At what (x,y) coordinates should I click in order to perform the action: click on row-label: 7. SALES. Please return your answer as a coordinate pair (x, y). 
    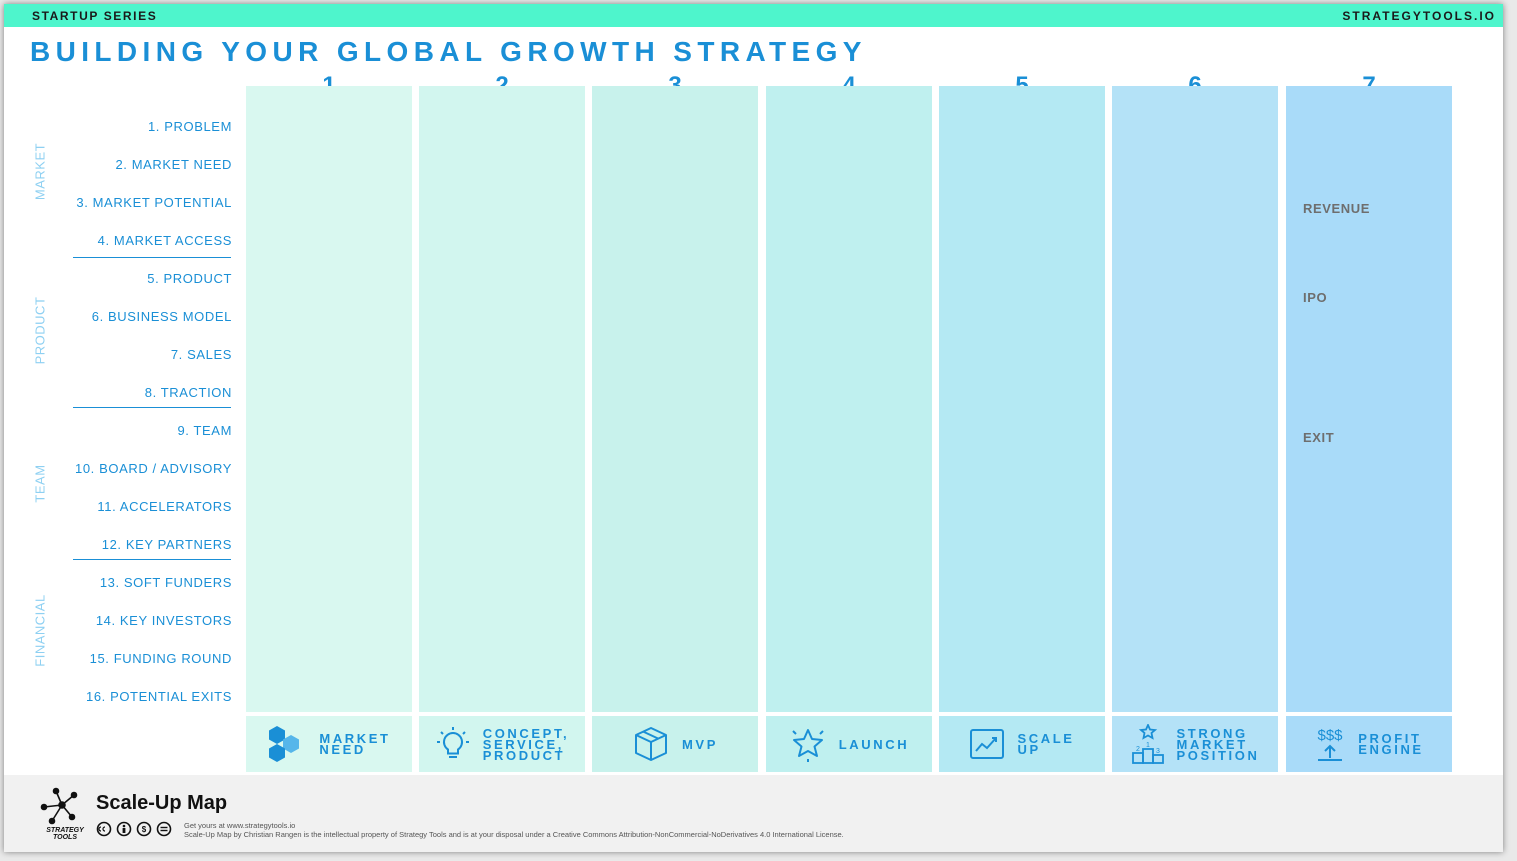
    Looking at the image, I should click on (201, 354).